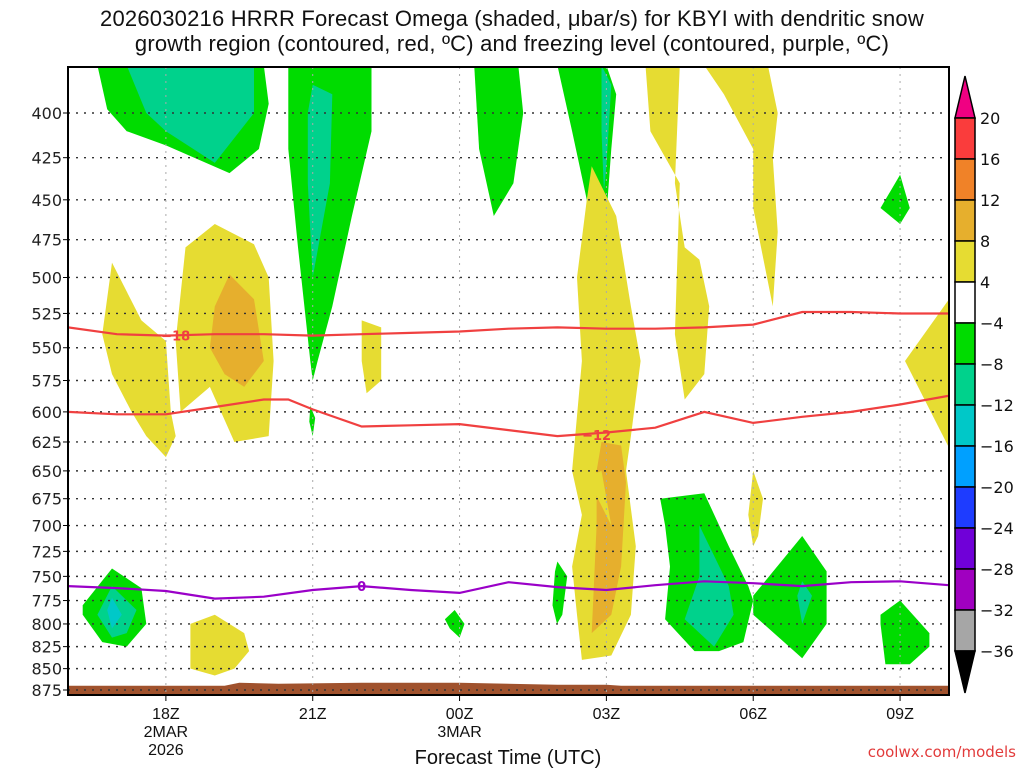 Image resolution: width=1024 pixels, height=768 pixels. I want to click on colorbar-tick-label: 16, so click(990, 159).